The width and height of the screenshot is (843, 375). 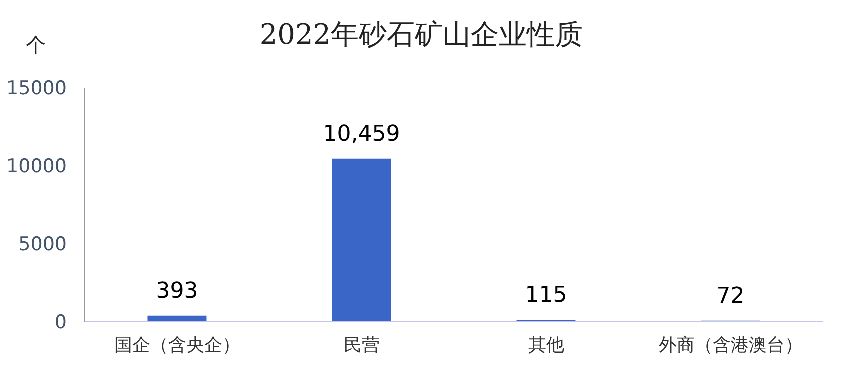 I want to click on data-label: 10,459, so click(x=361, y=134).